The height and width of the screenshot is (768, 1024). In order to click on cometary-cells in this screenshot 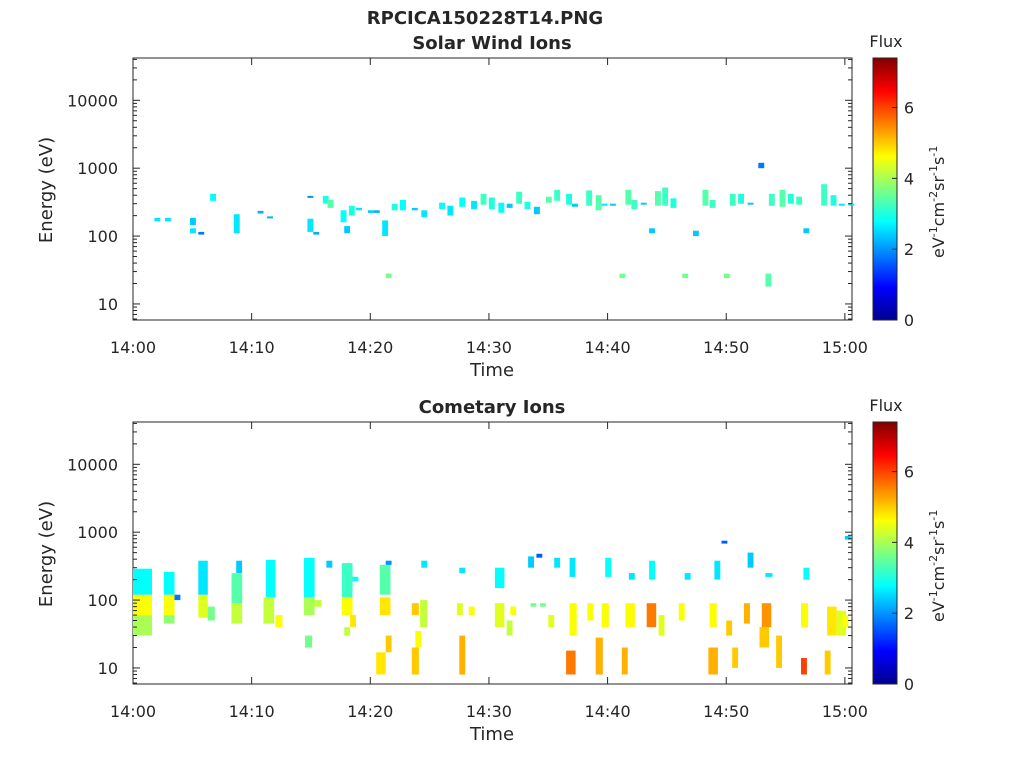, I will do `click(492, 605)`.